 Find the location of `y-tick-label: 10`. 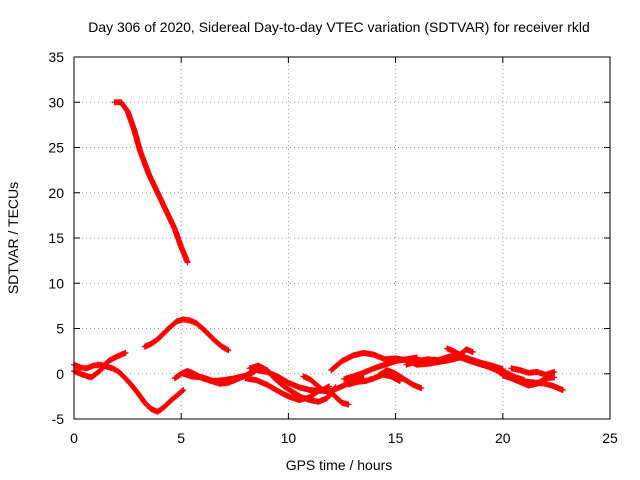

y-tick-label: 10 is located at coordinates (56, 283).